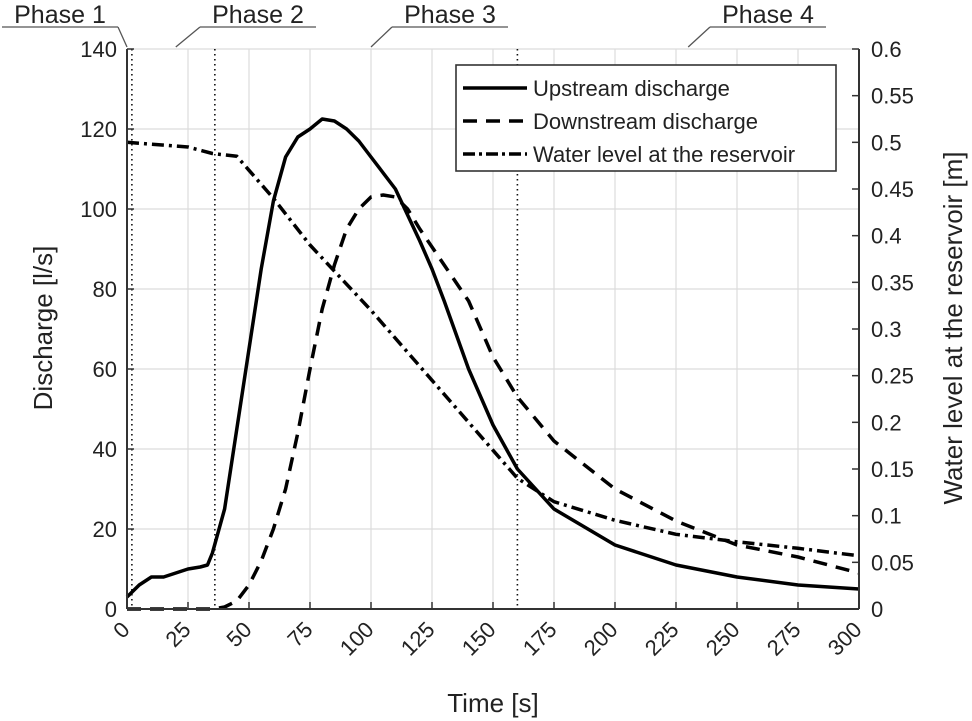  Describe the element at coordinates (886, 49) in the screenshot. I see `y2-tick-label: 0.6` at that location.